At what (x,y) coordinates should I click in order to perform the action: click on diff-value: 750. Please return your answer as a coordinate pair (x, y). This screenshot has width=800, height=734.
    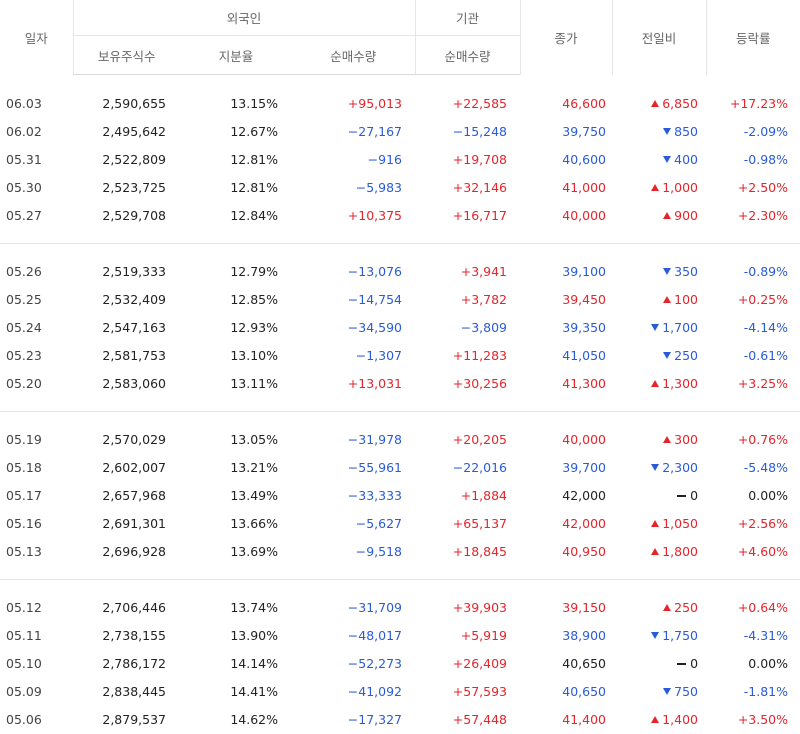
    Looking at the image, I should click on (686, 691).